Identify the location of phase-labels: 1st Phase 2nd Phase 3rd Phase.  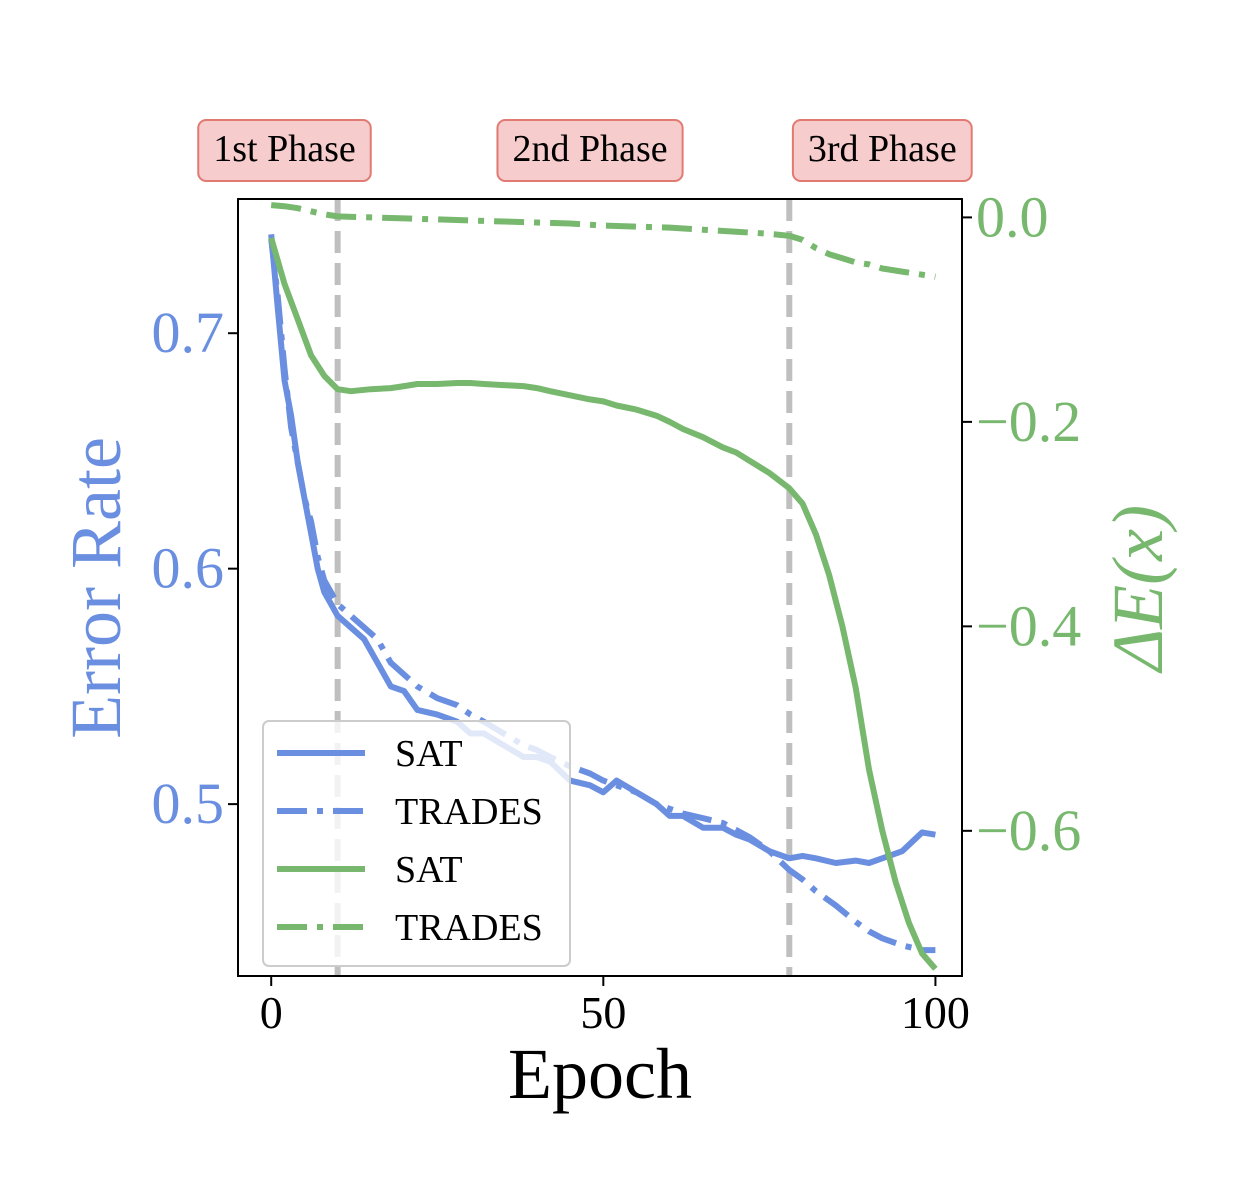
(585, 150).